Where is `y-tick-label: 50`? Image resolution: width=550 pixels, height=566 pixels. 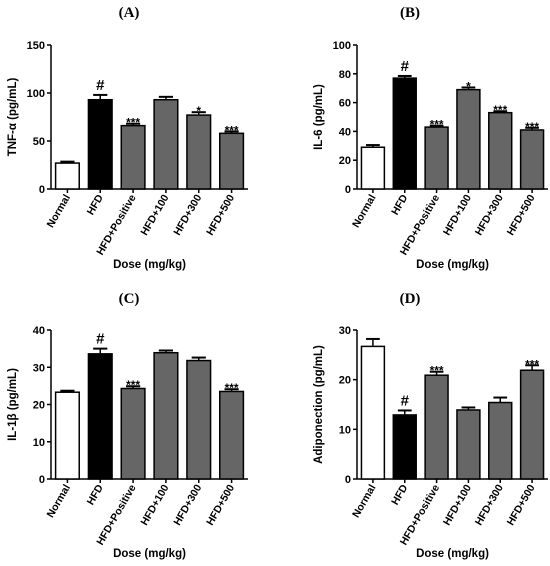
y-tick-label: 50 is located at coordinates (39, 142).